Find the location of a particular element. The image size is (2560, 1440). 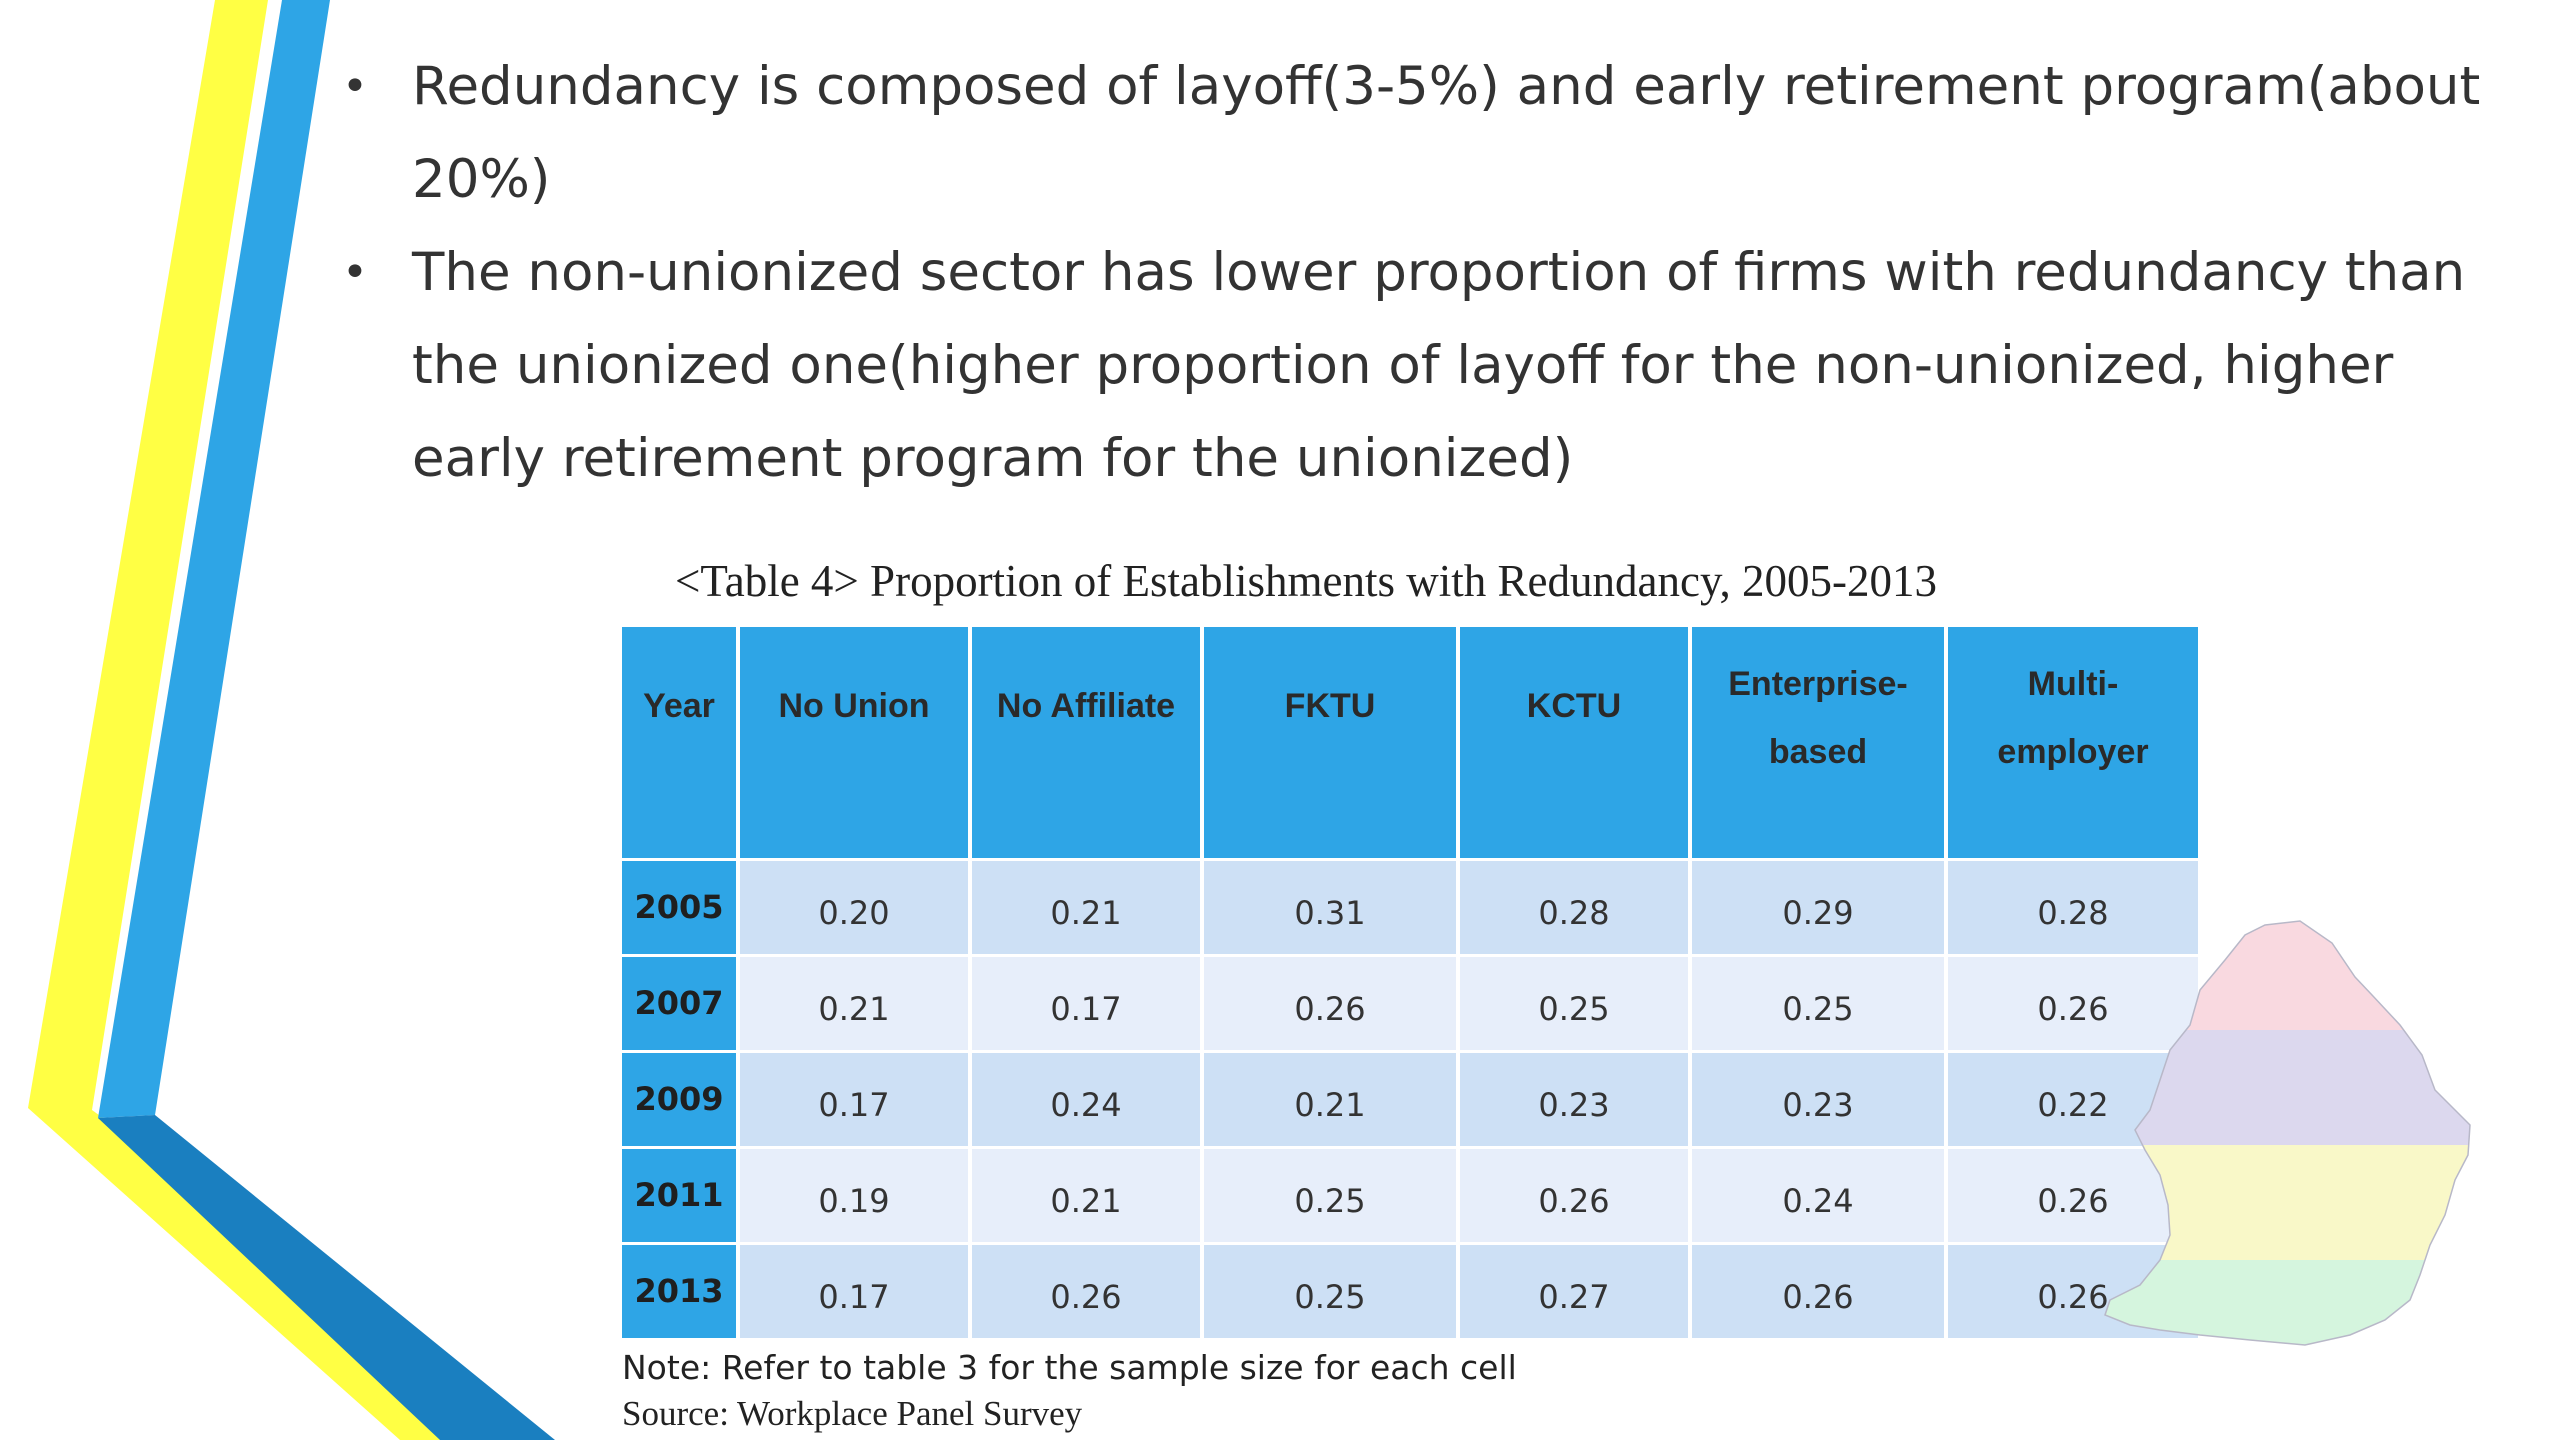

dark-blue-stripe is located at coordinates (326, 1277).